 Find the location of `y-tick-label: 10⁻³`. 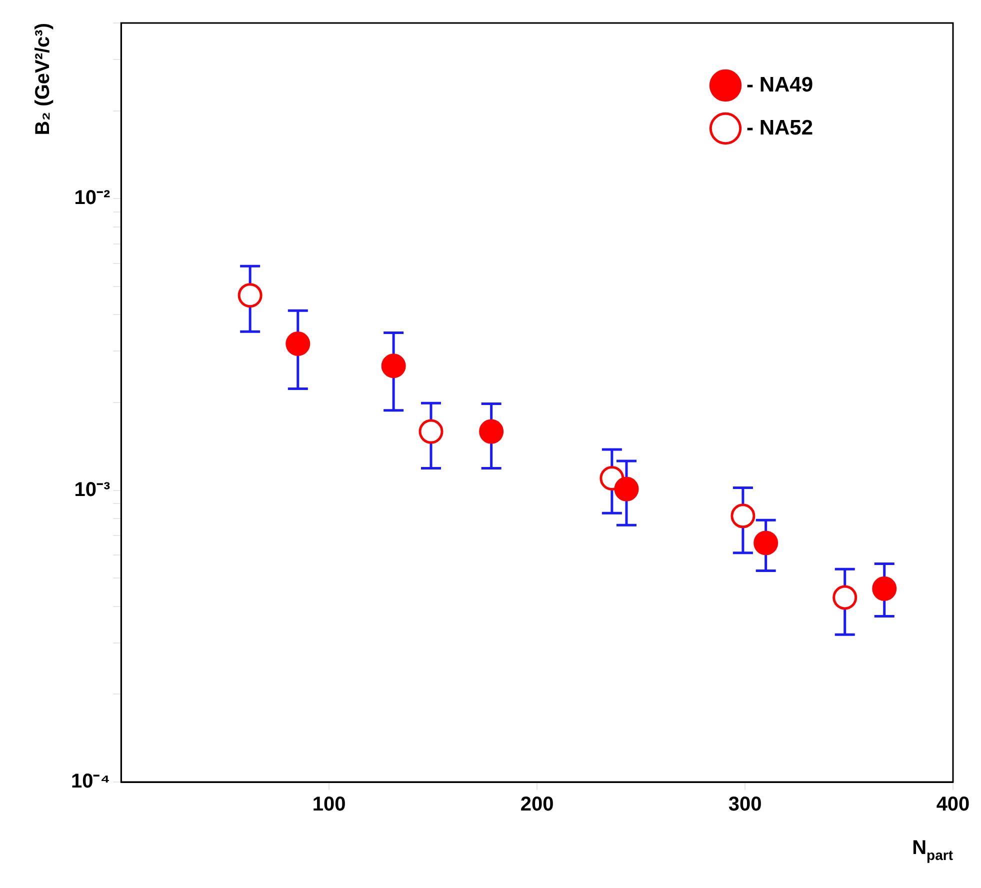

y-tick-label: 10⁻³ is located at coordinates (92, 489).